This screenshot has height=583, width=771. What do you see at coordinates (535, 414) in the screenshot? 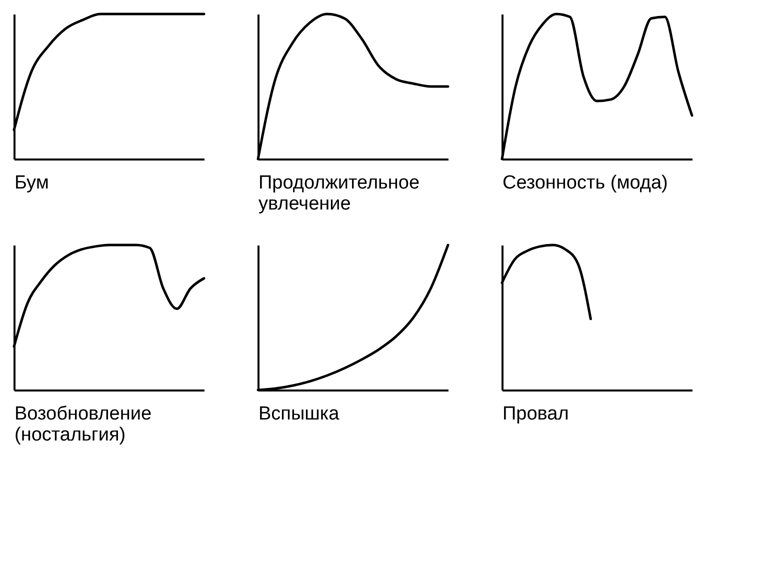
I see `x-axis-title: Провал` at bounding box center [535, 414].